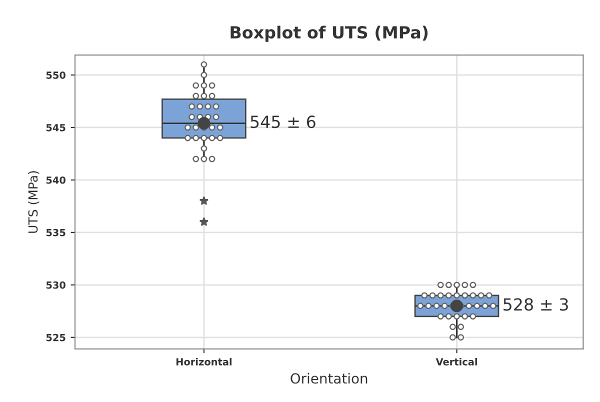 Image resolution: width=600 pixels, height=402 pixels. Describe the element at coordinates (56, 232) in the screenshot. I see `y-tick-label: 535` at that location.